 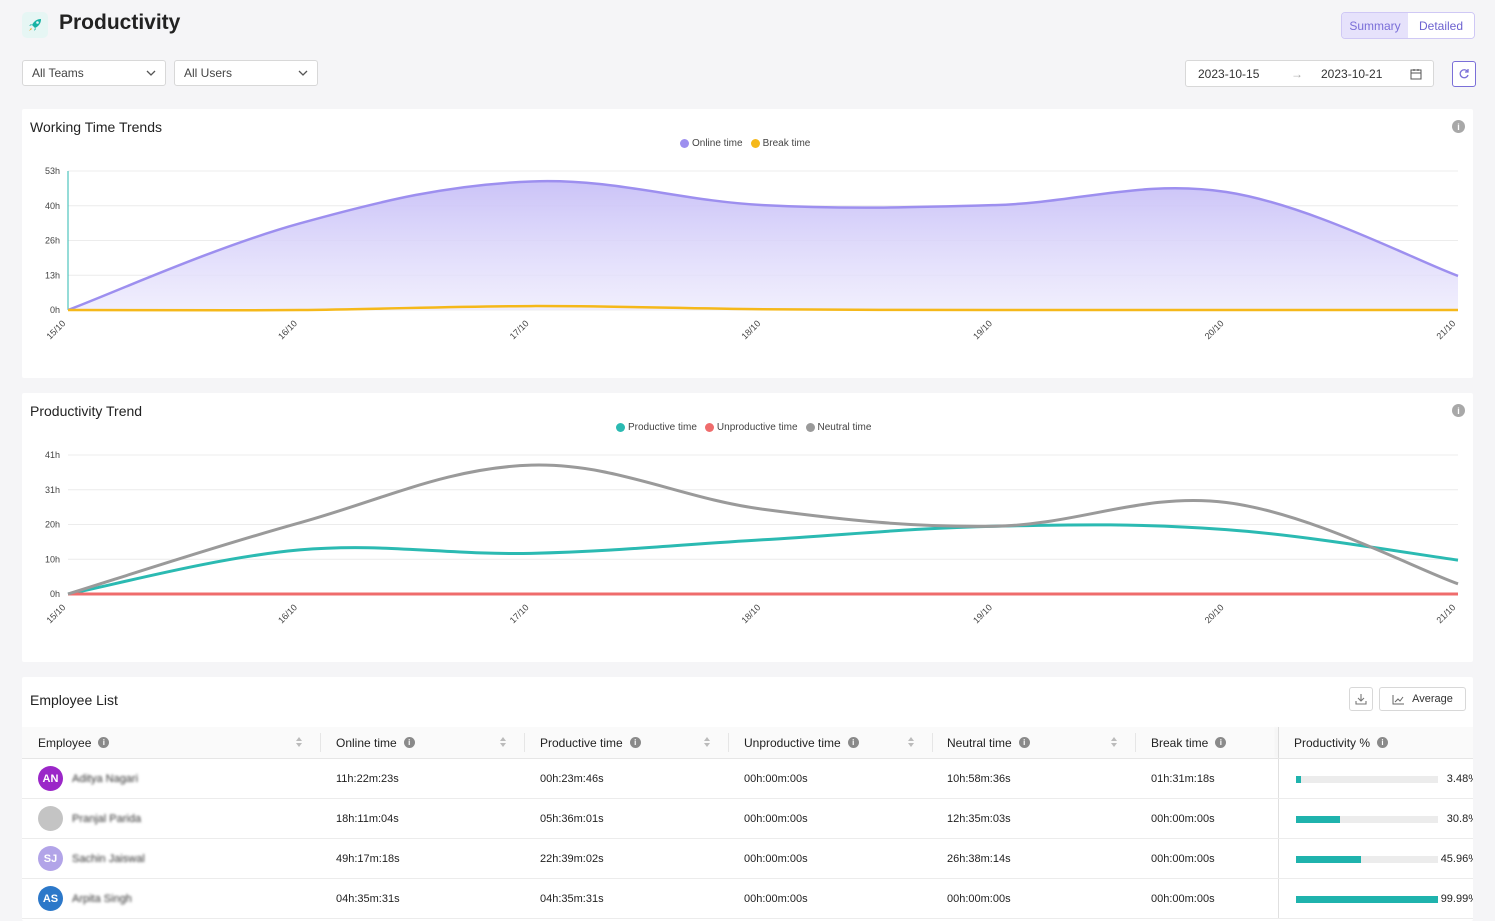 I want to click on legend-label: Unproductive time, so click(x=757, y=427).